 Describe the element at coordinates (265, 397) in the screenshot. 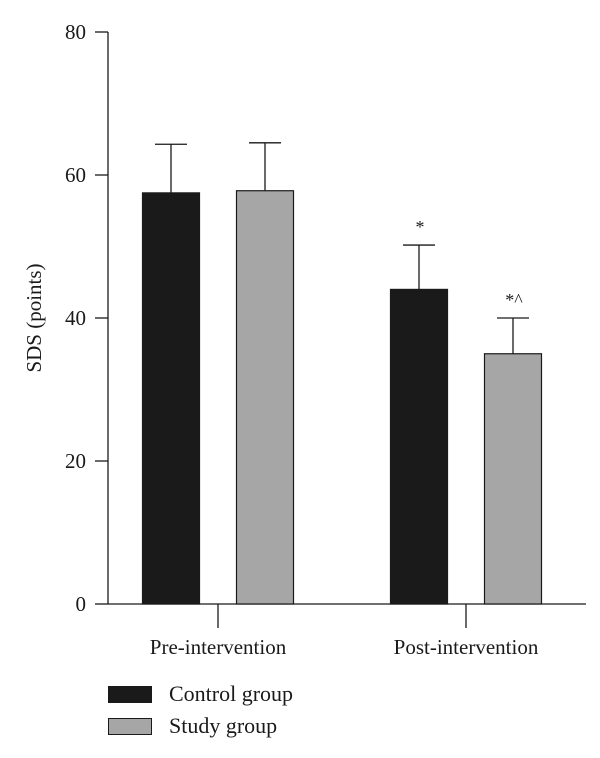

I see `bar-s1-c0` at that location.